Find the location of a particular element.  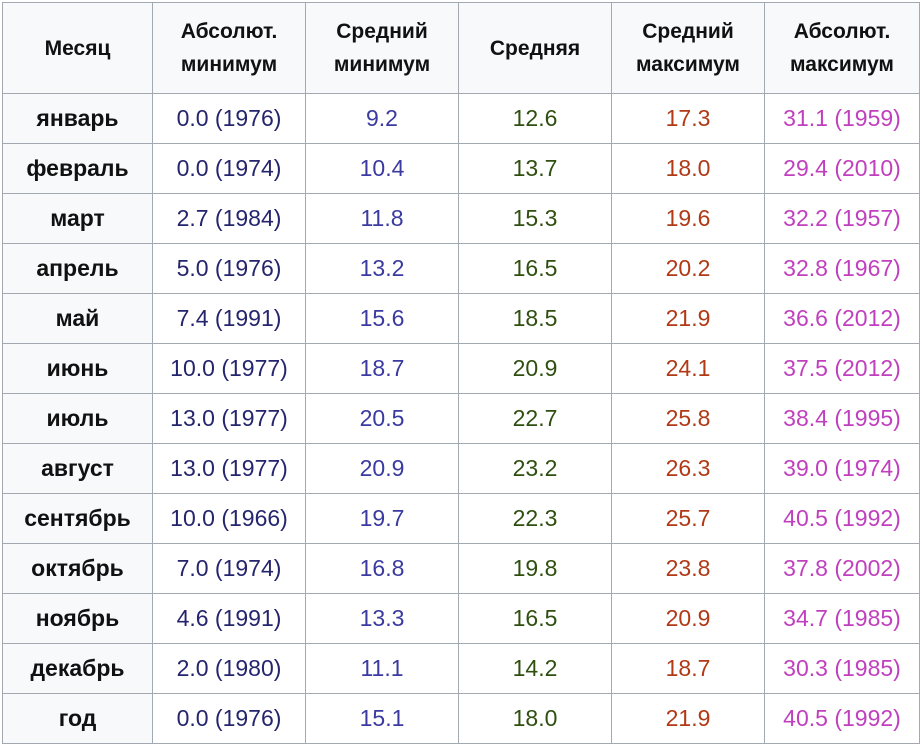

avg-min-cell: 20.9 is located at coordinates (382, 468).